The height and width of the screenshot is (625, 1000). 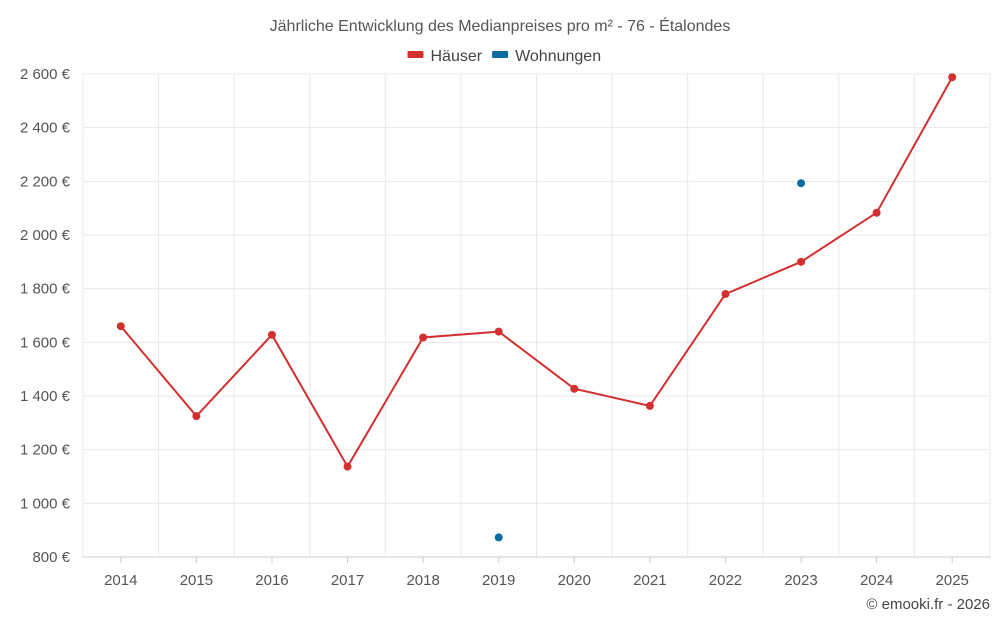 I want to click on y-tick-label: 2 400 €, so click(x=45, y=128).